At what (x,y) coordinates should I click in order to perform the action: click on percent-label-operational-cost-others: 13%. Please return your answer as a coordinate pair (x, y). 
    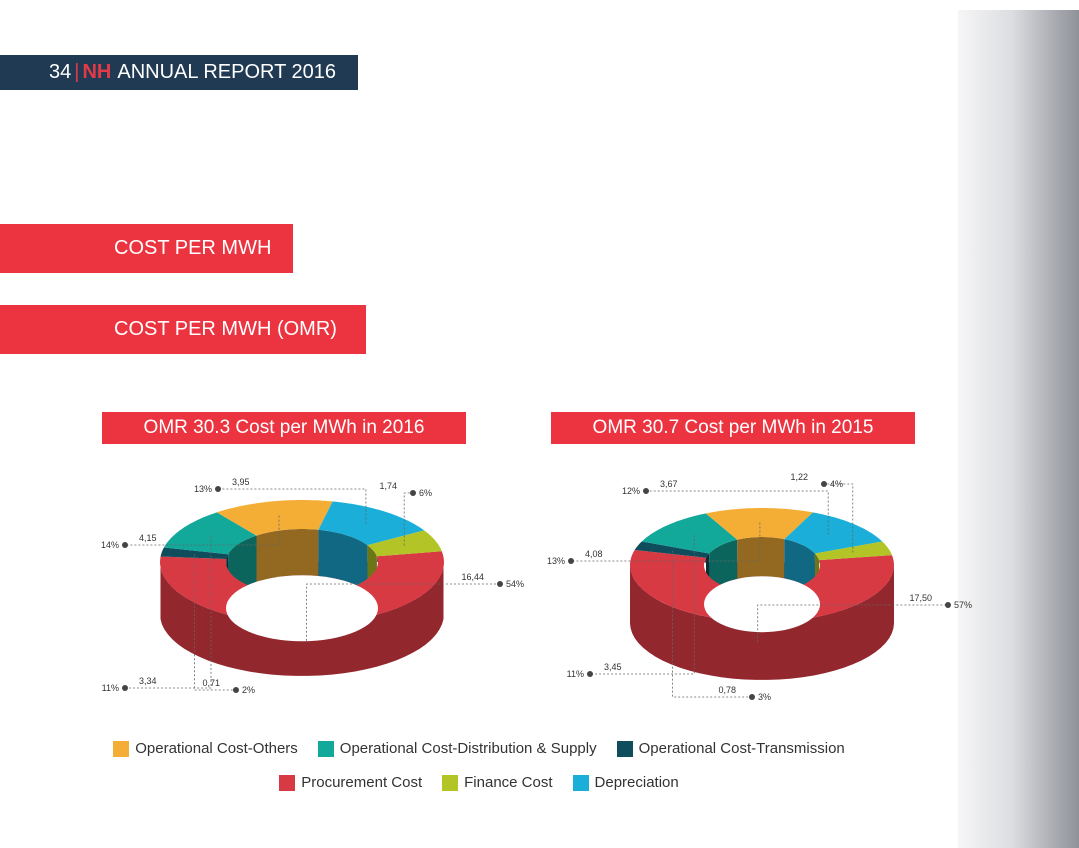
    Looking at the image, I should click on (556, 561).